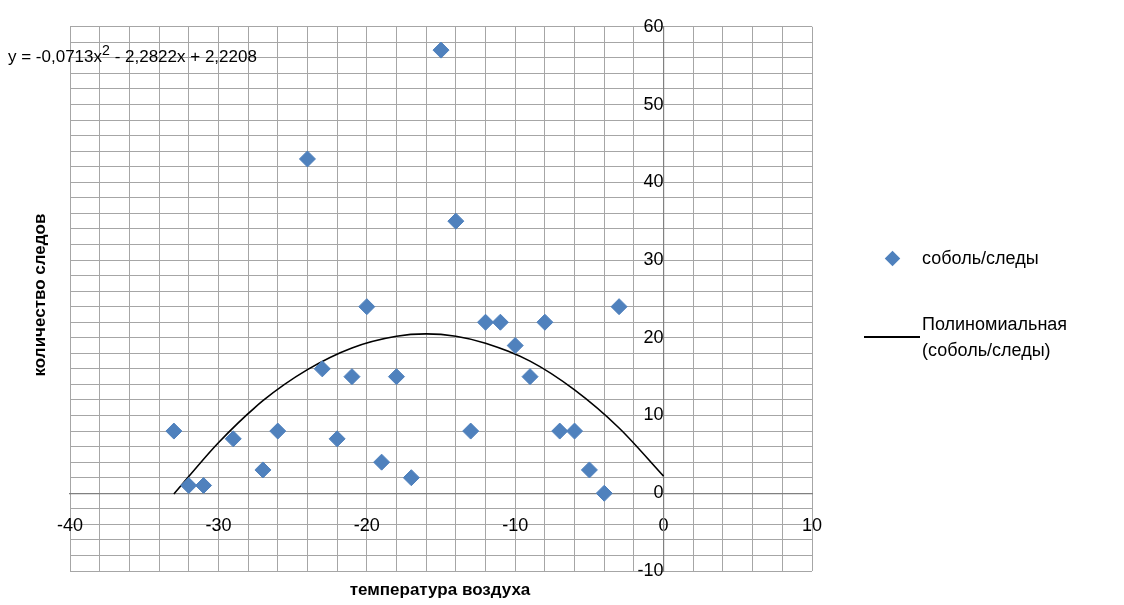 The image size is (1124, 605). I want to click on x-tick-label: -20, so click(366, 525).